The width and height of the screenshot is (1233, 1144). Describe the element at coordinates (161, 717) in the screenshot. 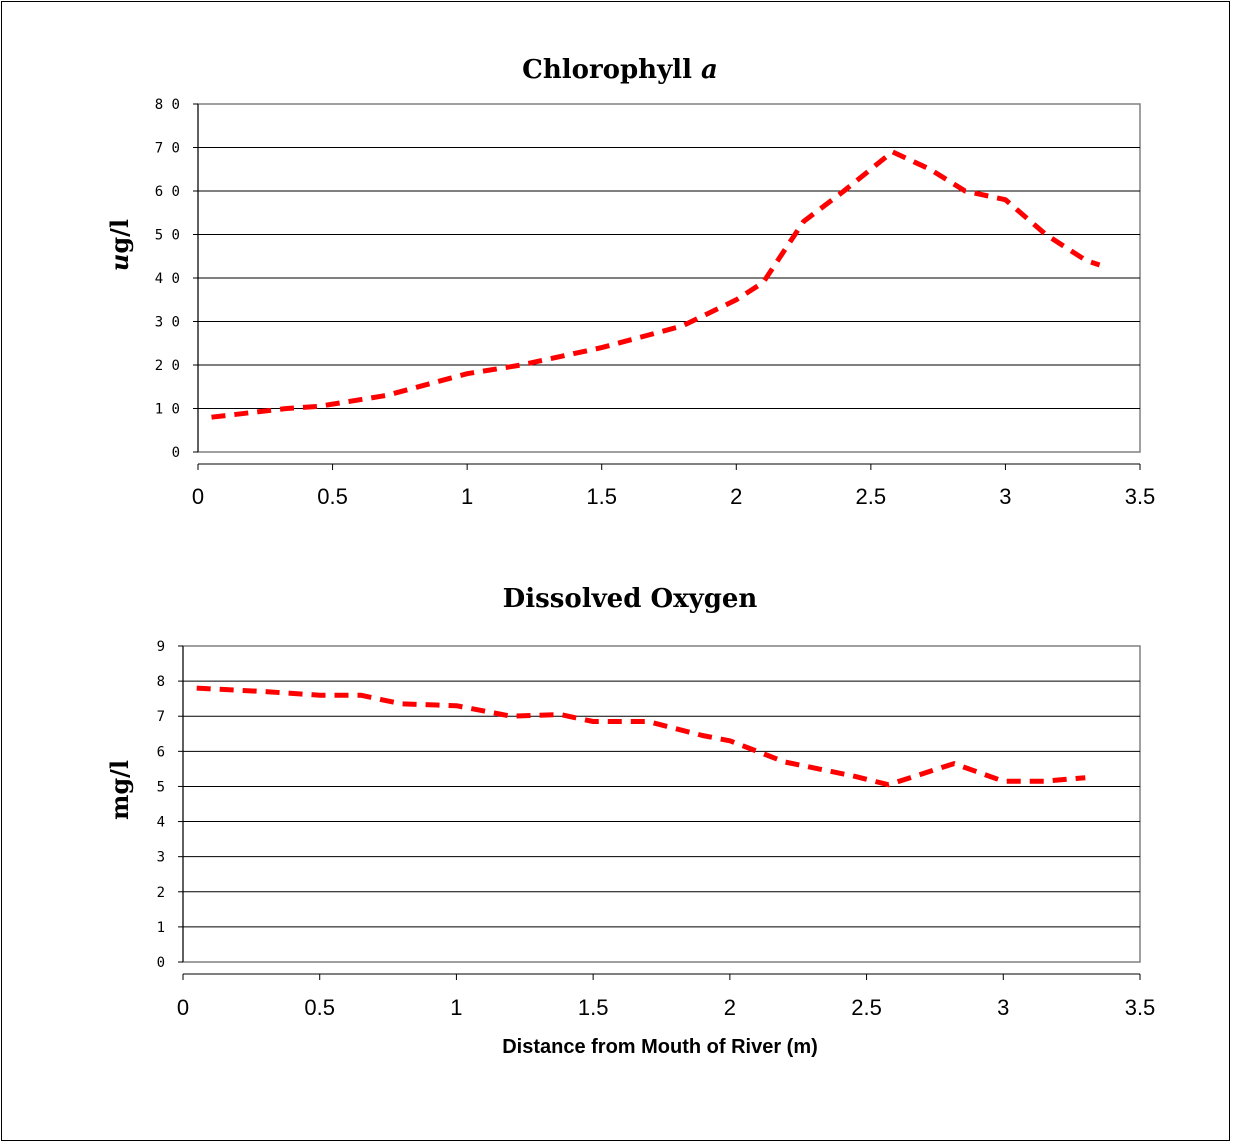

I see `y-tick-label: 7` at that location.